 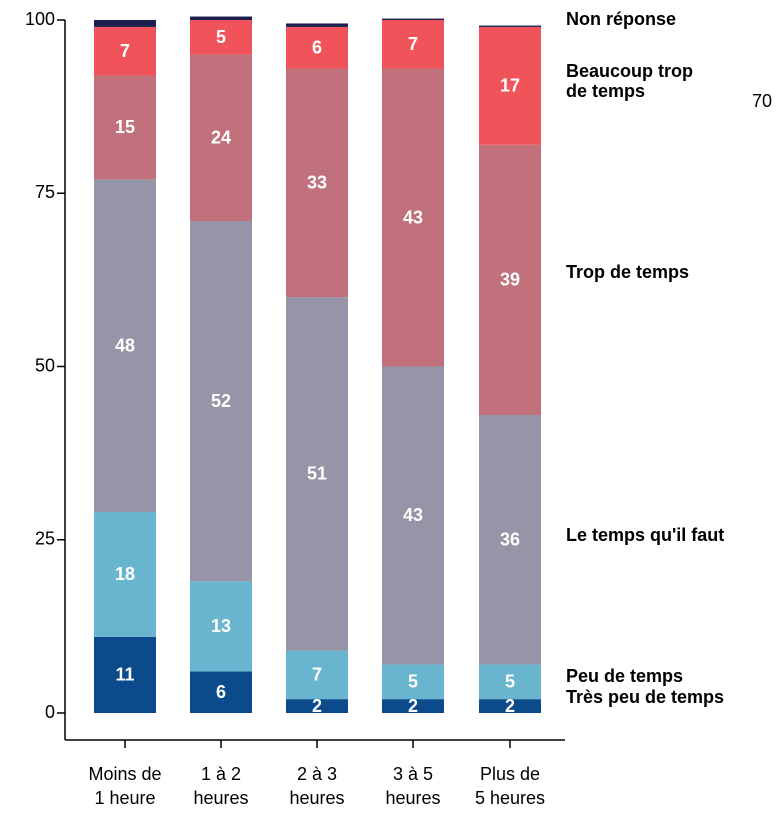 What do you see at coordinates (50, 712) in the screenshot?
I see `y-tick-label: 0` at bounding box center [50, 712].